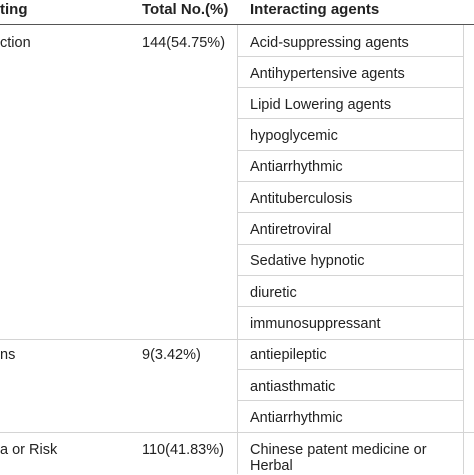 The image size is (474, 475). What do you see at coordinates (14, 9) in the screenshot?
I see `header-col-category: ting` at bounding box center [14, 9].